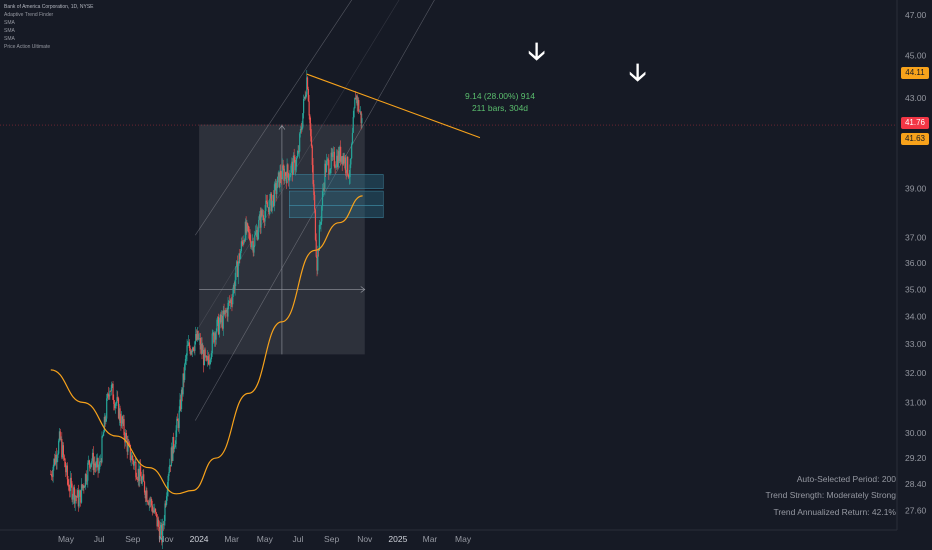 The height and width of the screenshot is (550, 932). What do you see at coordinates (916, 189) in the screenshot?
I see `y-tick-label: 39.00` at bounding box center [916, 189].